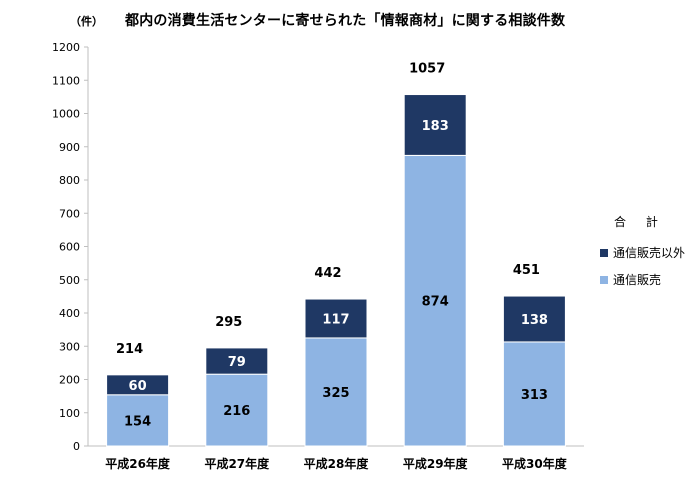 The image size is (700, 482). I want to click on y-tick-label: 200, so click(69, 380).